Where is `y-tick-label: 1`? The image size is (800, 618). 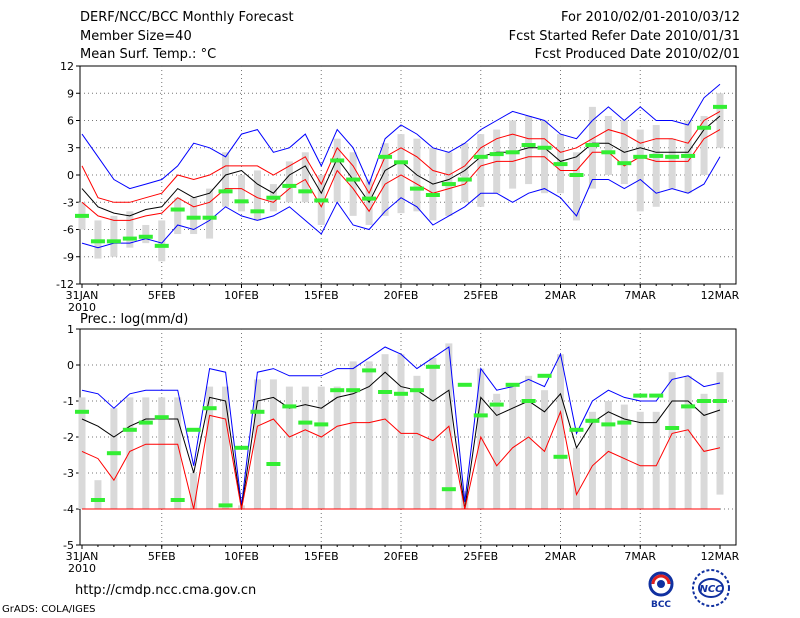
y-tick-label: 1 is located at coordinates (70, 329).